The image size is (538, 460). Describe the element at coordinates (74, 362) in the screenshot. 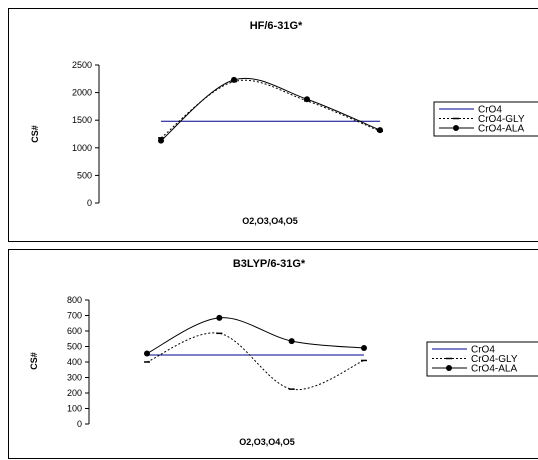

I see `y-tick-label: 400` at that location.